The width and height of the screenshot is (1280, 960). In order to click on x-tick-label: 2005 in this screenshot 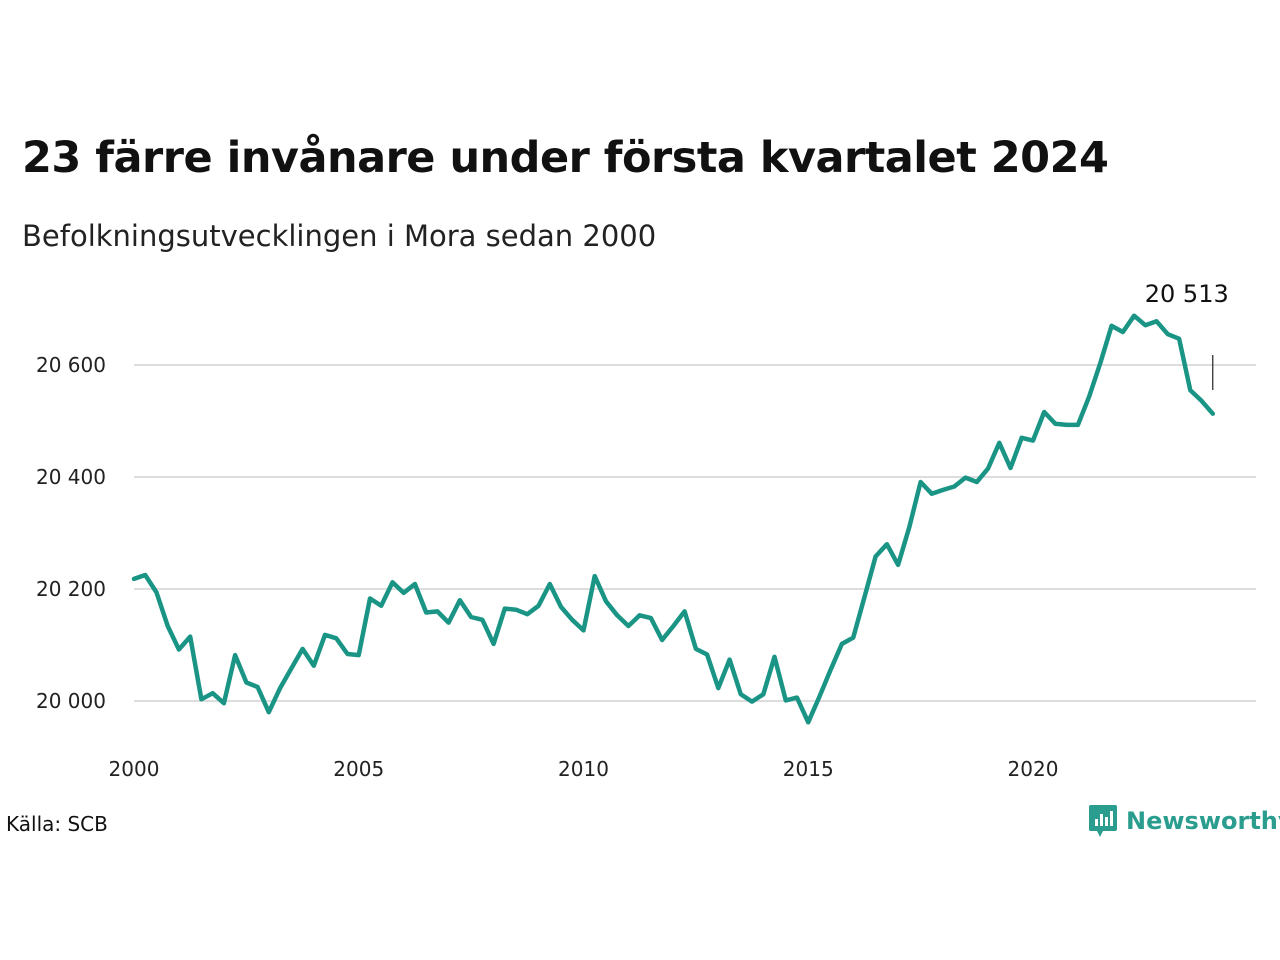, I will do `click(358, 769)`.